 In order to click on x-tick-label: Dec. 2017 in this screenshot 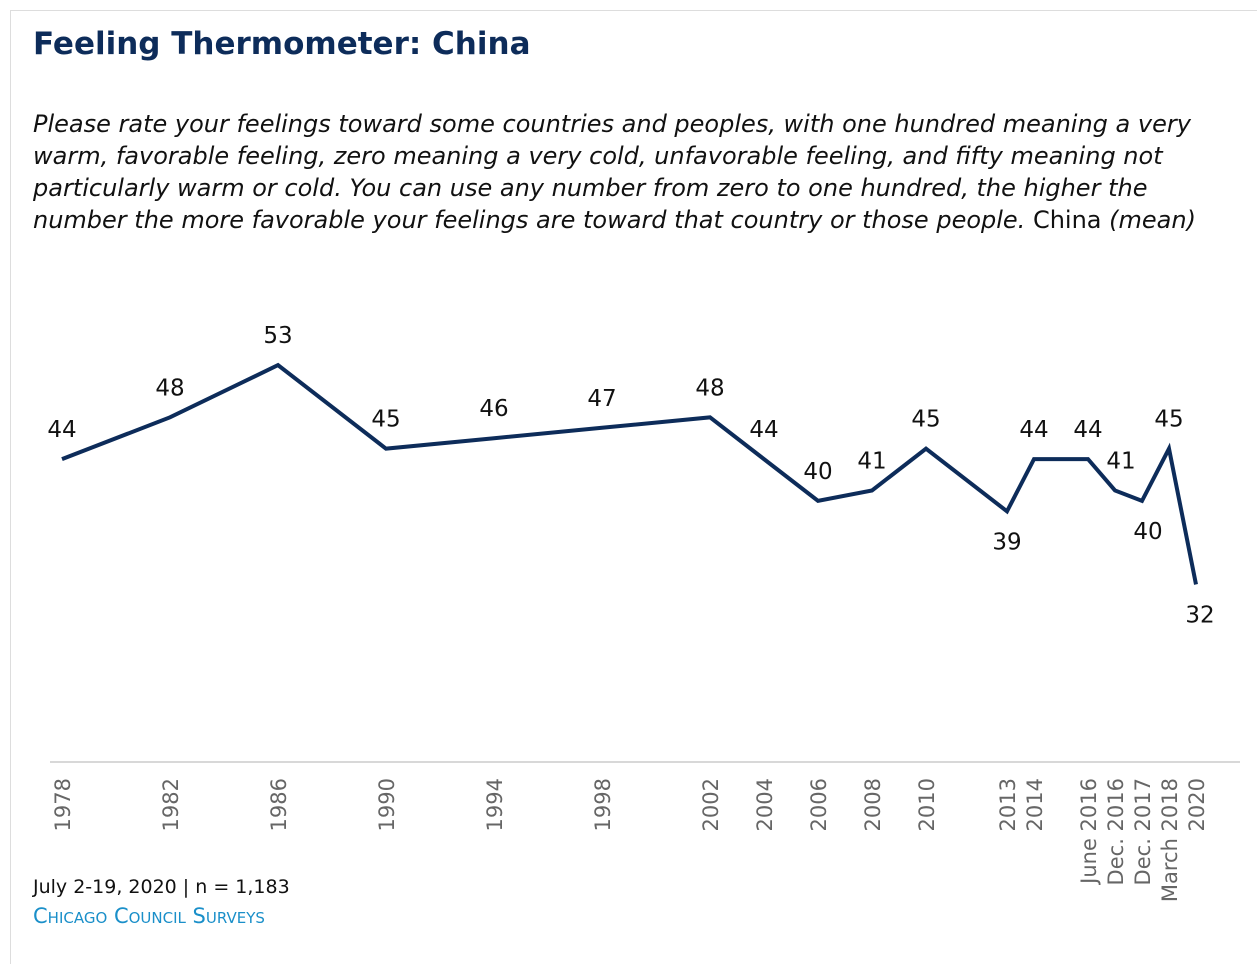, I will do `click(1143, 831)`.